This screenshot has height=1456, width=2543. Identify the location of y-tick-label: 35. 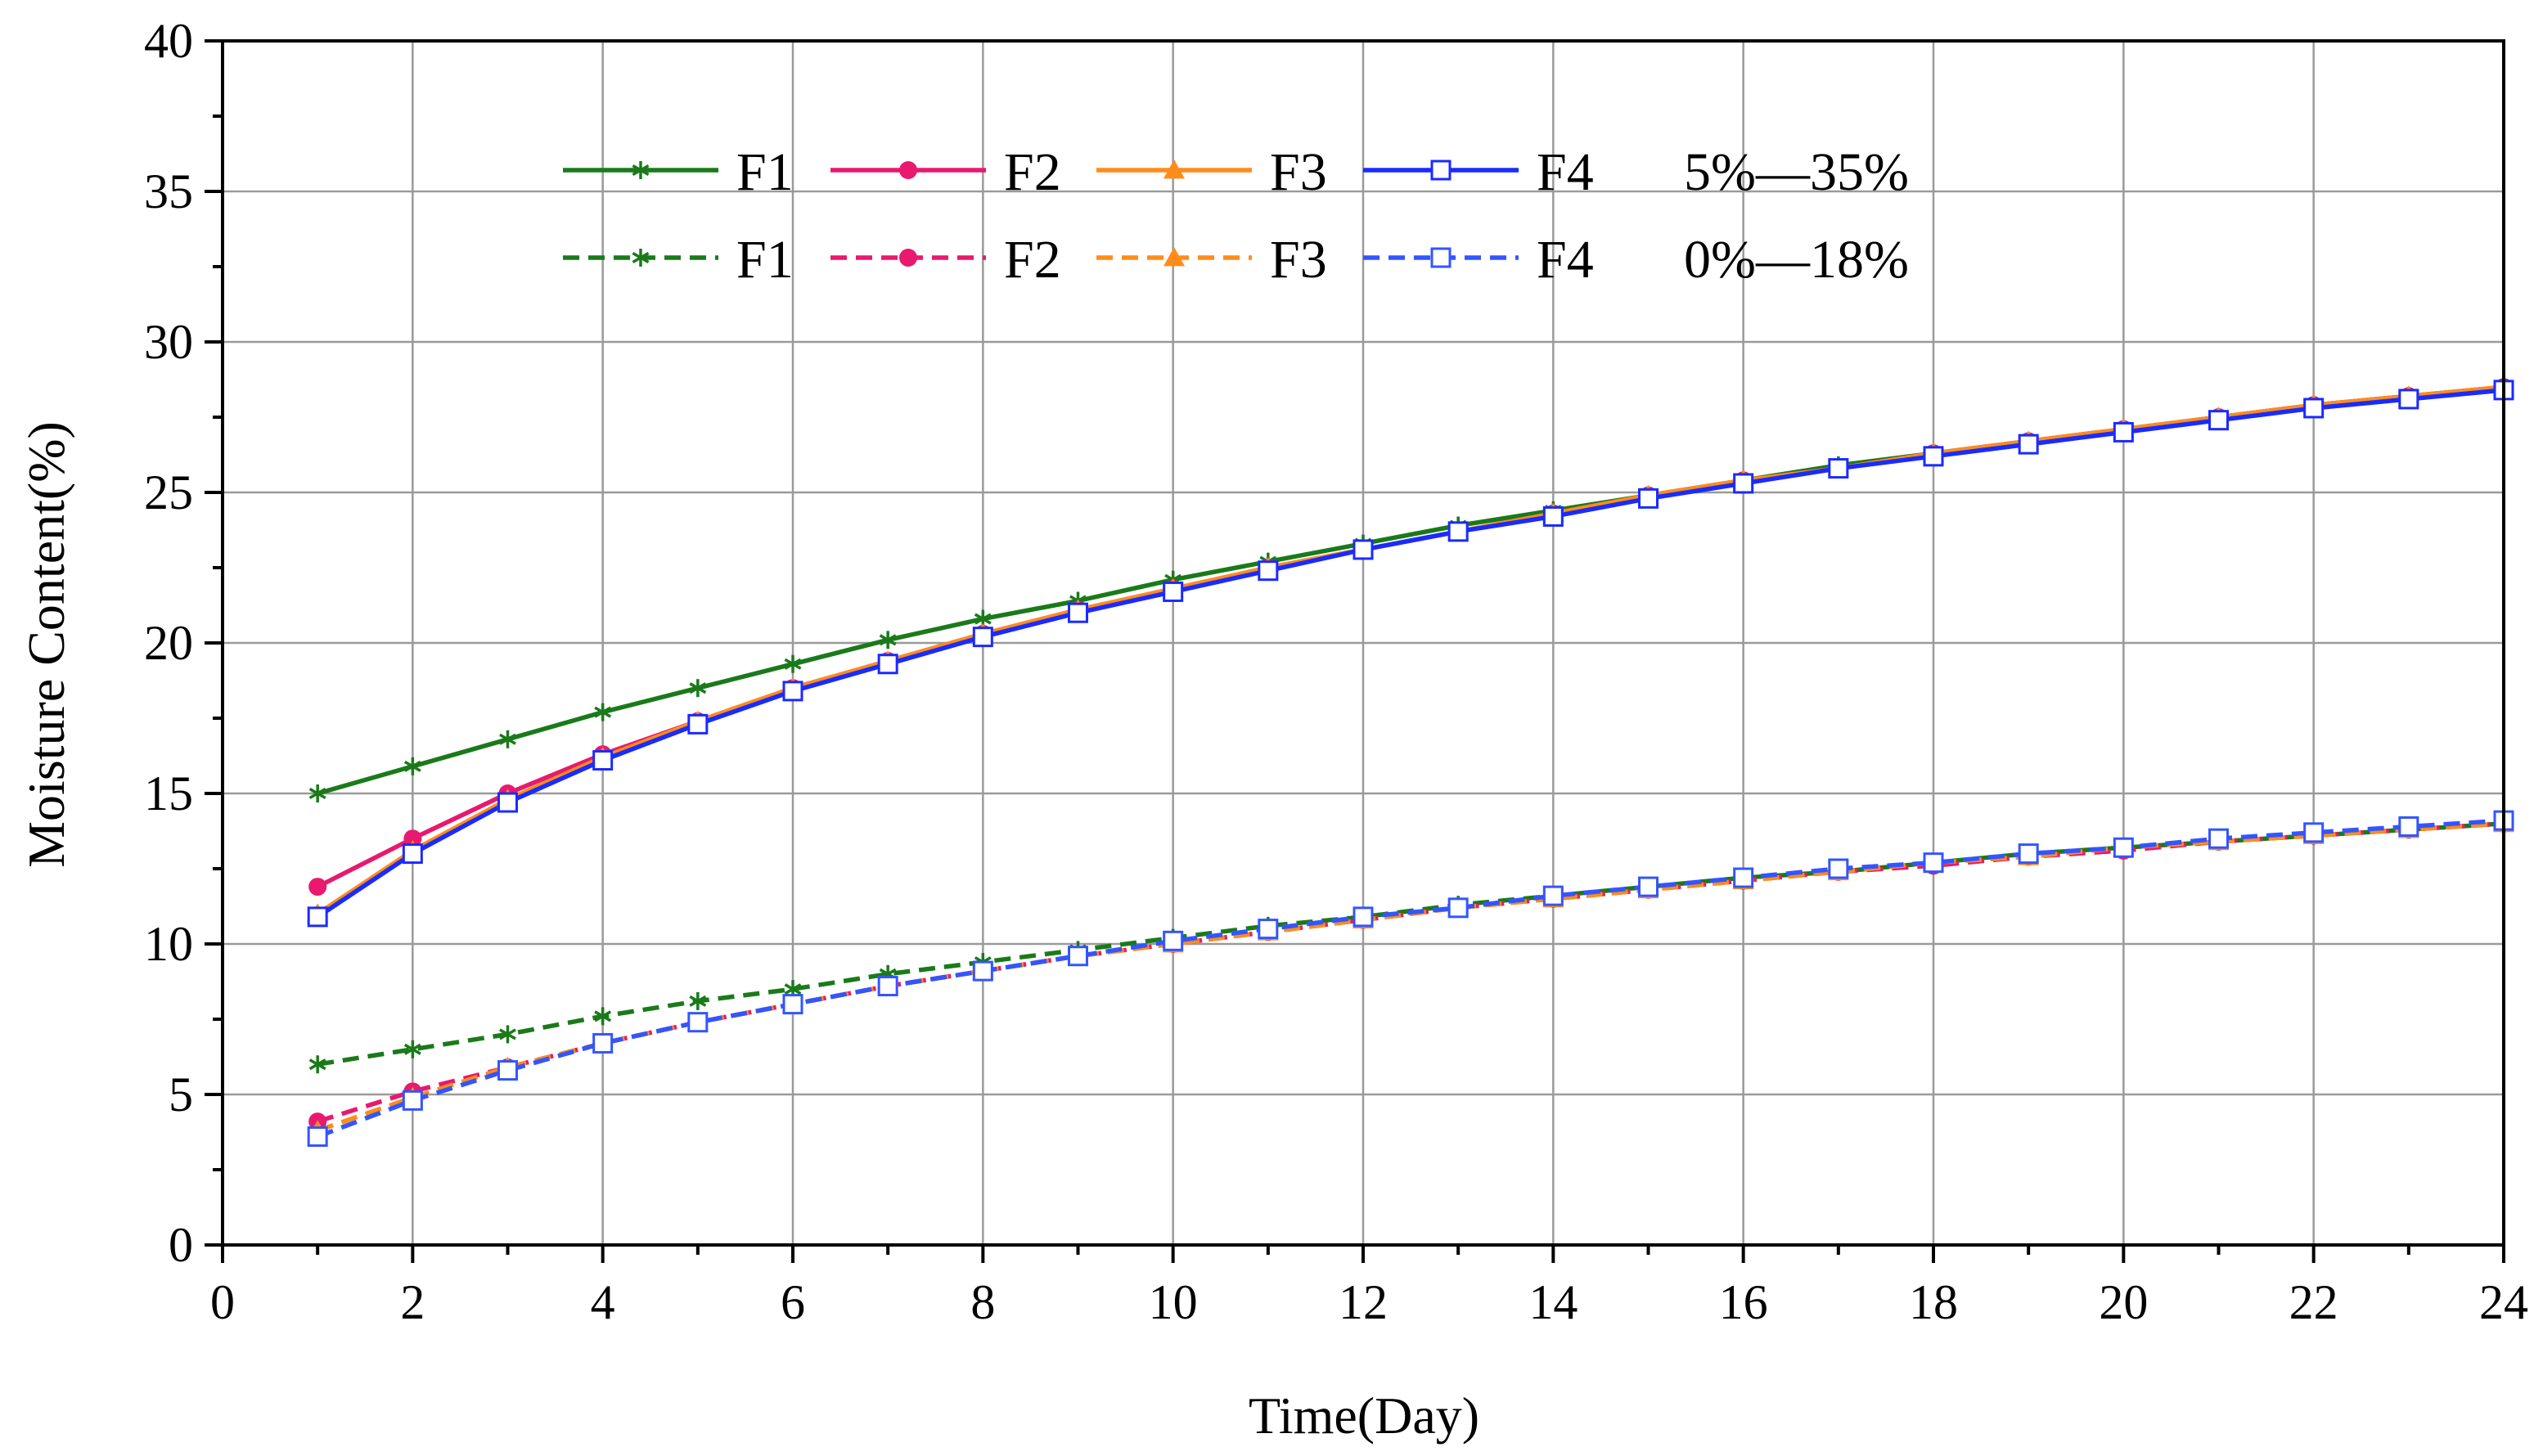
(168, 191).